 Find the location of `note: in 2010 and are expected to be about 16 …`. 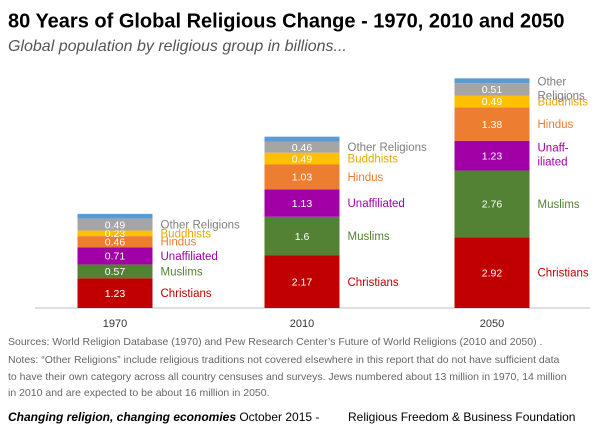

note: in 2010 and are expected to be about 16 … is located at coordinates (139, 393).